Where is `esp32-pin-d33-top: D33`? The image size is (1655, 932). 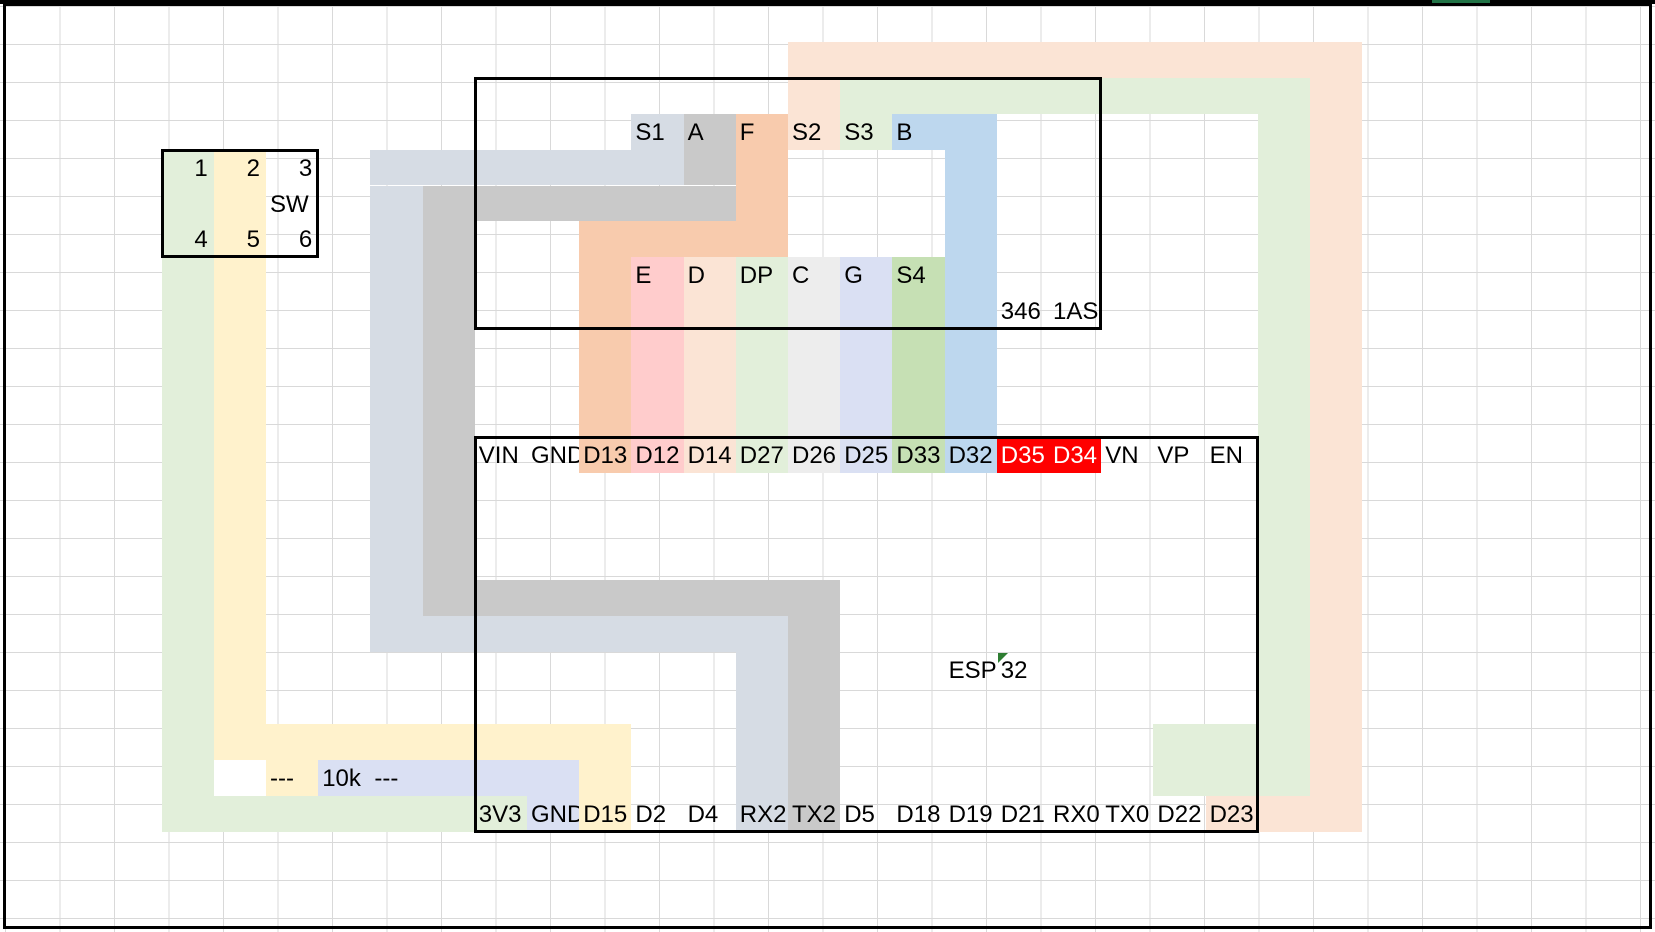 esp32-pin-d33-top: D33 is located at coordinates (918, 455).